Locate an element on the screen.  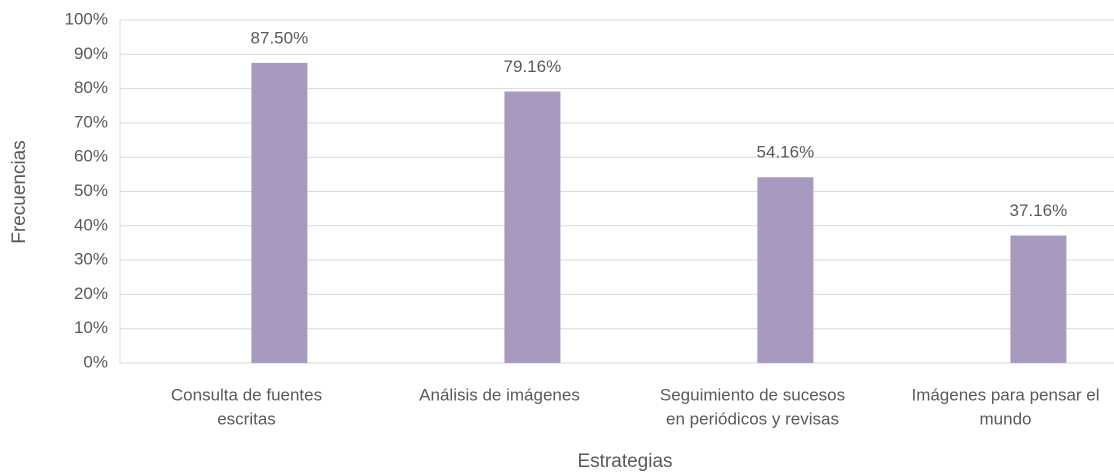
data-label: 79.16% is located at coordinates (533, 66).